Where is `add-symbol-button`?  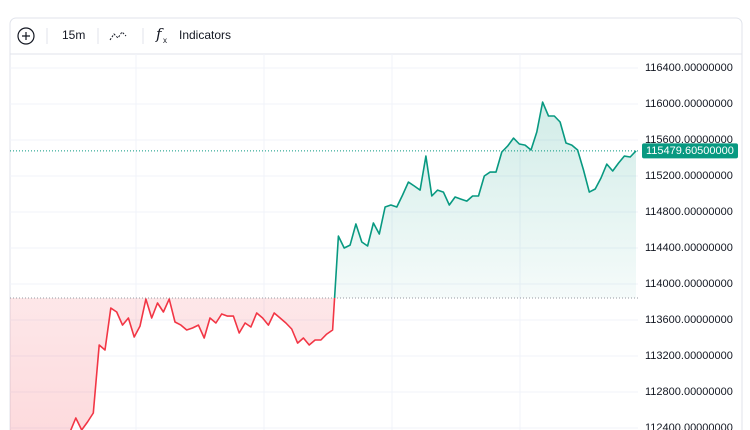
add-symbol-button is located at coordinates (26, 36).